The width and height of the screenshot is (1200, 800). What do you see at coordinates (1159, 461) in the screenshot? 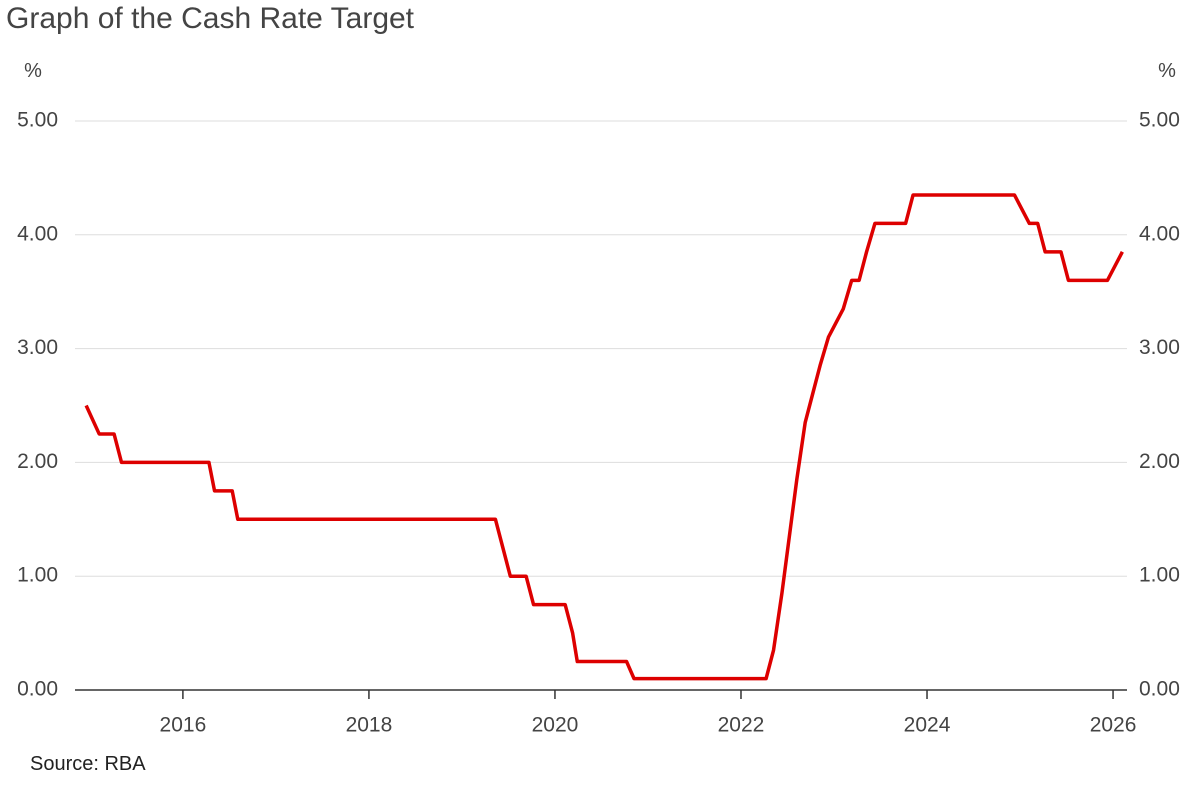
I see `y2-tick-label: 2.00` at bounding box center [1159, 461].